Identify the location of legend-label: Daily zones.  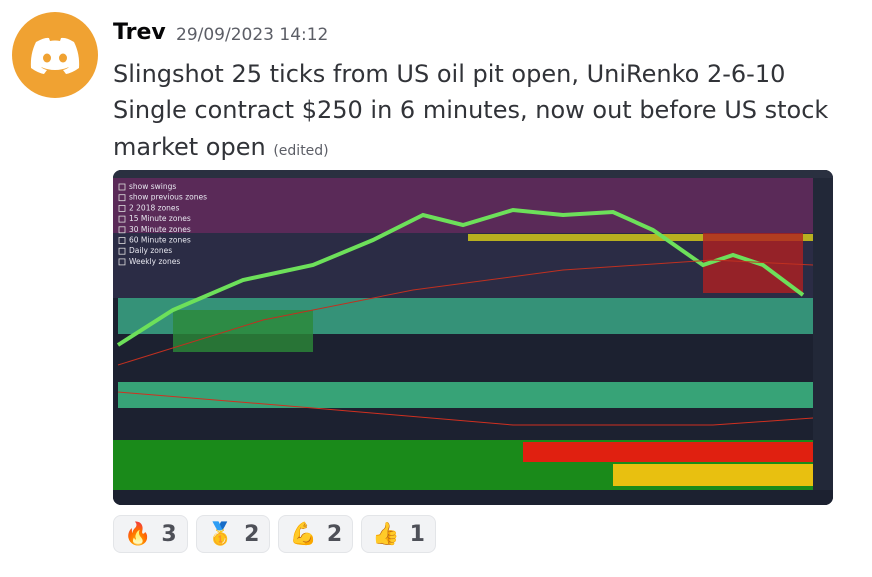
(150, 250).